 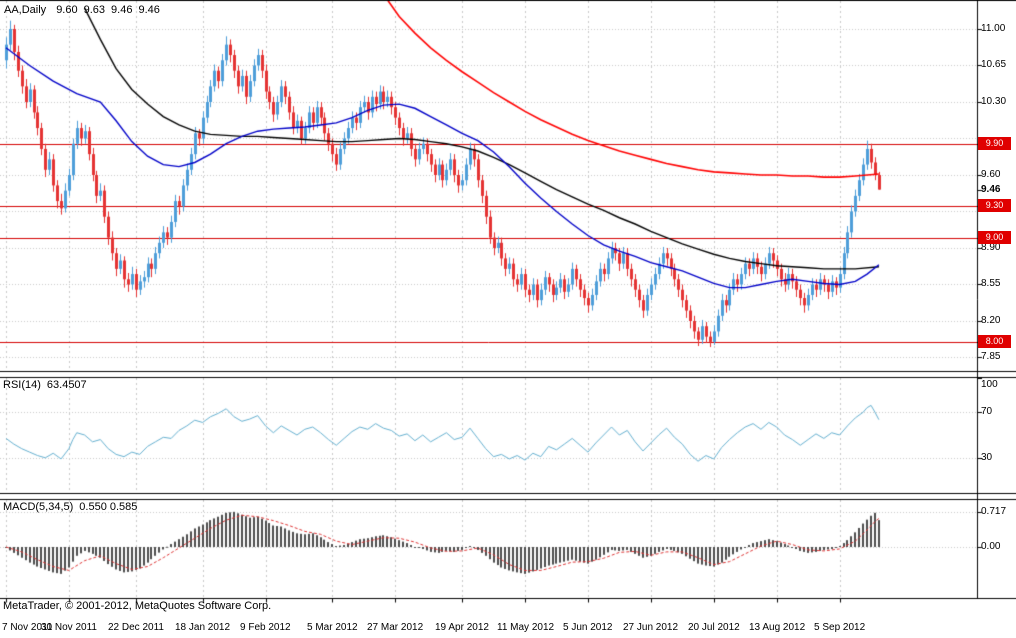 What do you see at coordinates (94, 10) in the screenshot?
I see `ohlc-high: 9.63` at bounding box center [94, 10].